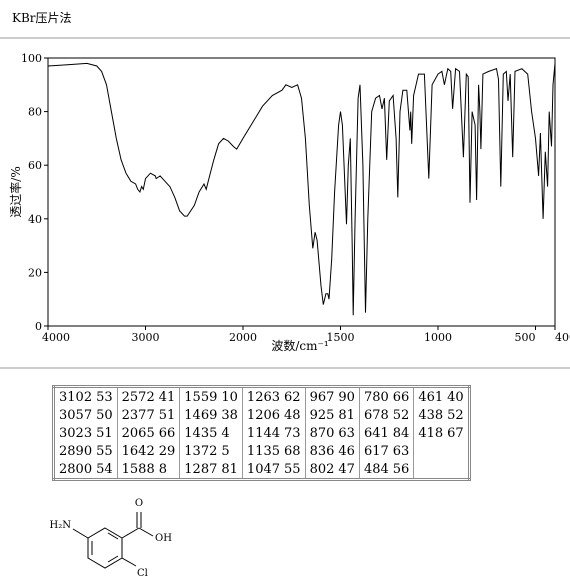  Describe the element at coordinates (525, 337) in the screenshot. I see `x-tick-label: 500` at that location.